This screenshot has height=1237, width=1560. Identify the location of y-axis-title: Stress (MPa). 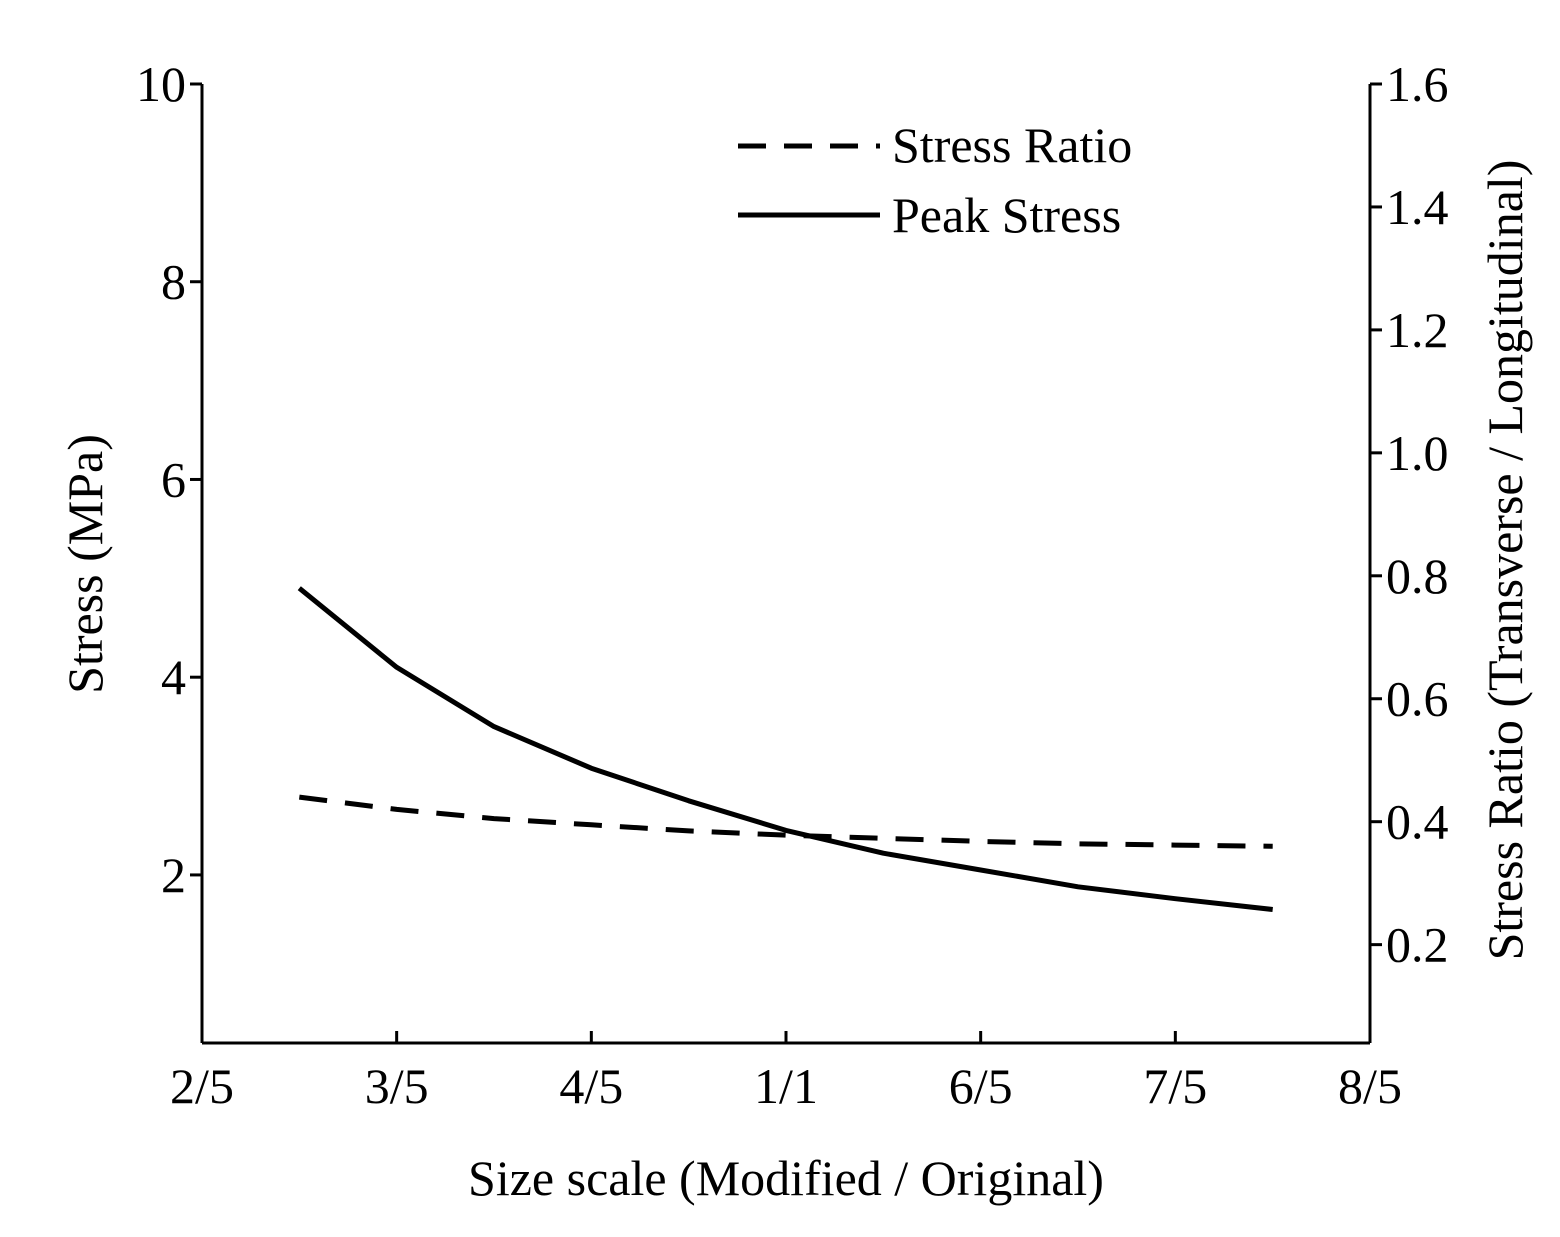
(85, 564).